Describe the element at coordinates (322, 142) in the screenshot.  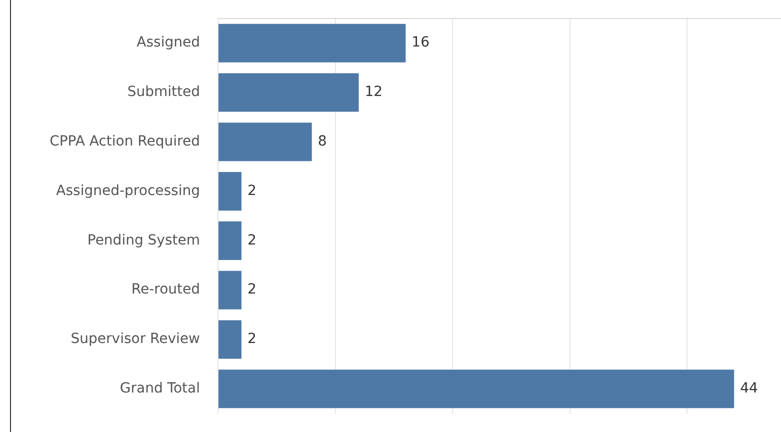
I see `data-label: 8` at that location.